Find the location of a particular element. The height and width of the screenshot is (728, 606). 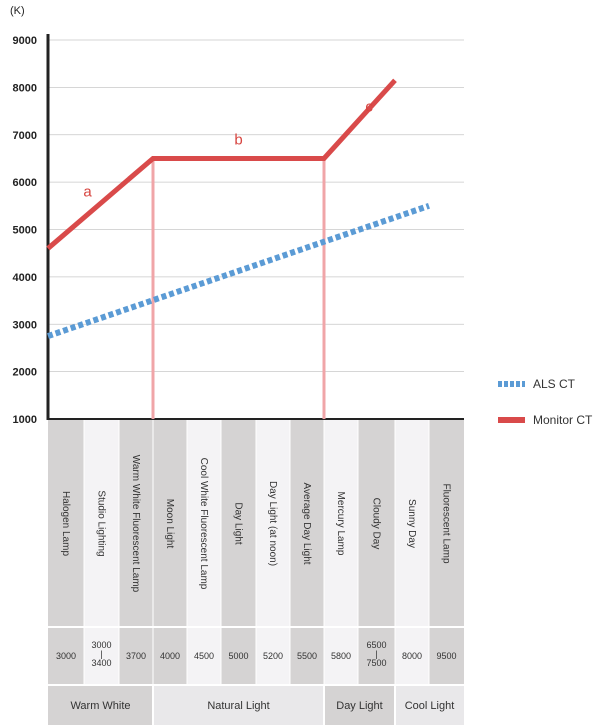

temperature-label: 5500 is located at coordinates (307, 656).